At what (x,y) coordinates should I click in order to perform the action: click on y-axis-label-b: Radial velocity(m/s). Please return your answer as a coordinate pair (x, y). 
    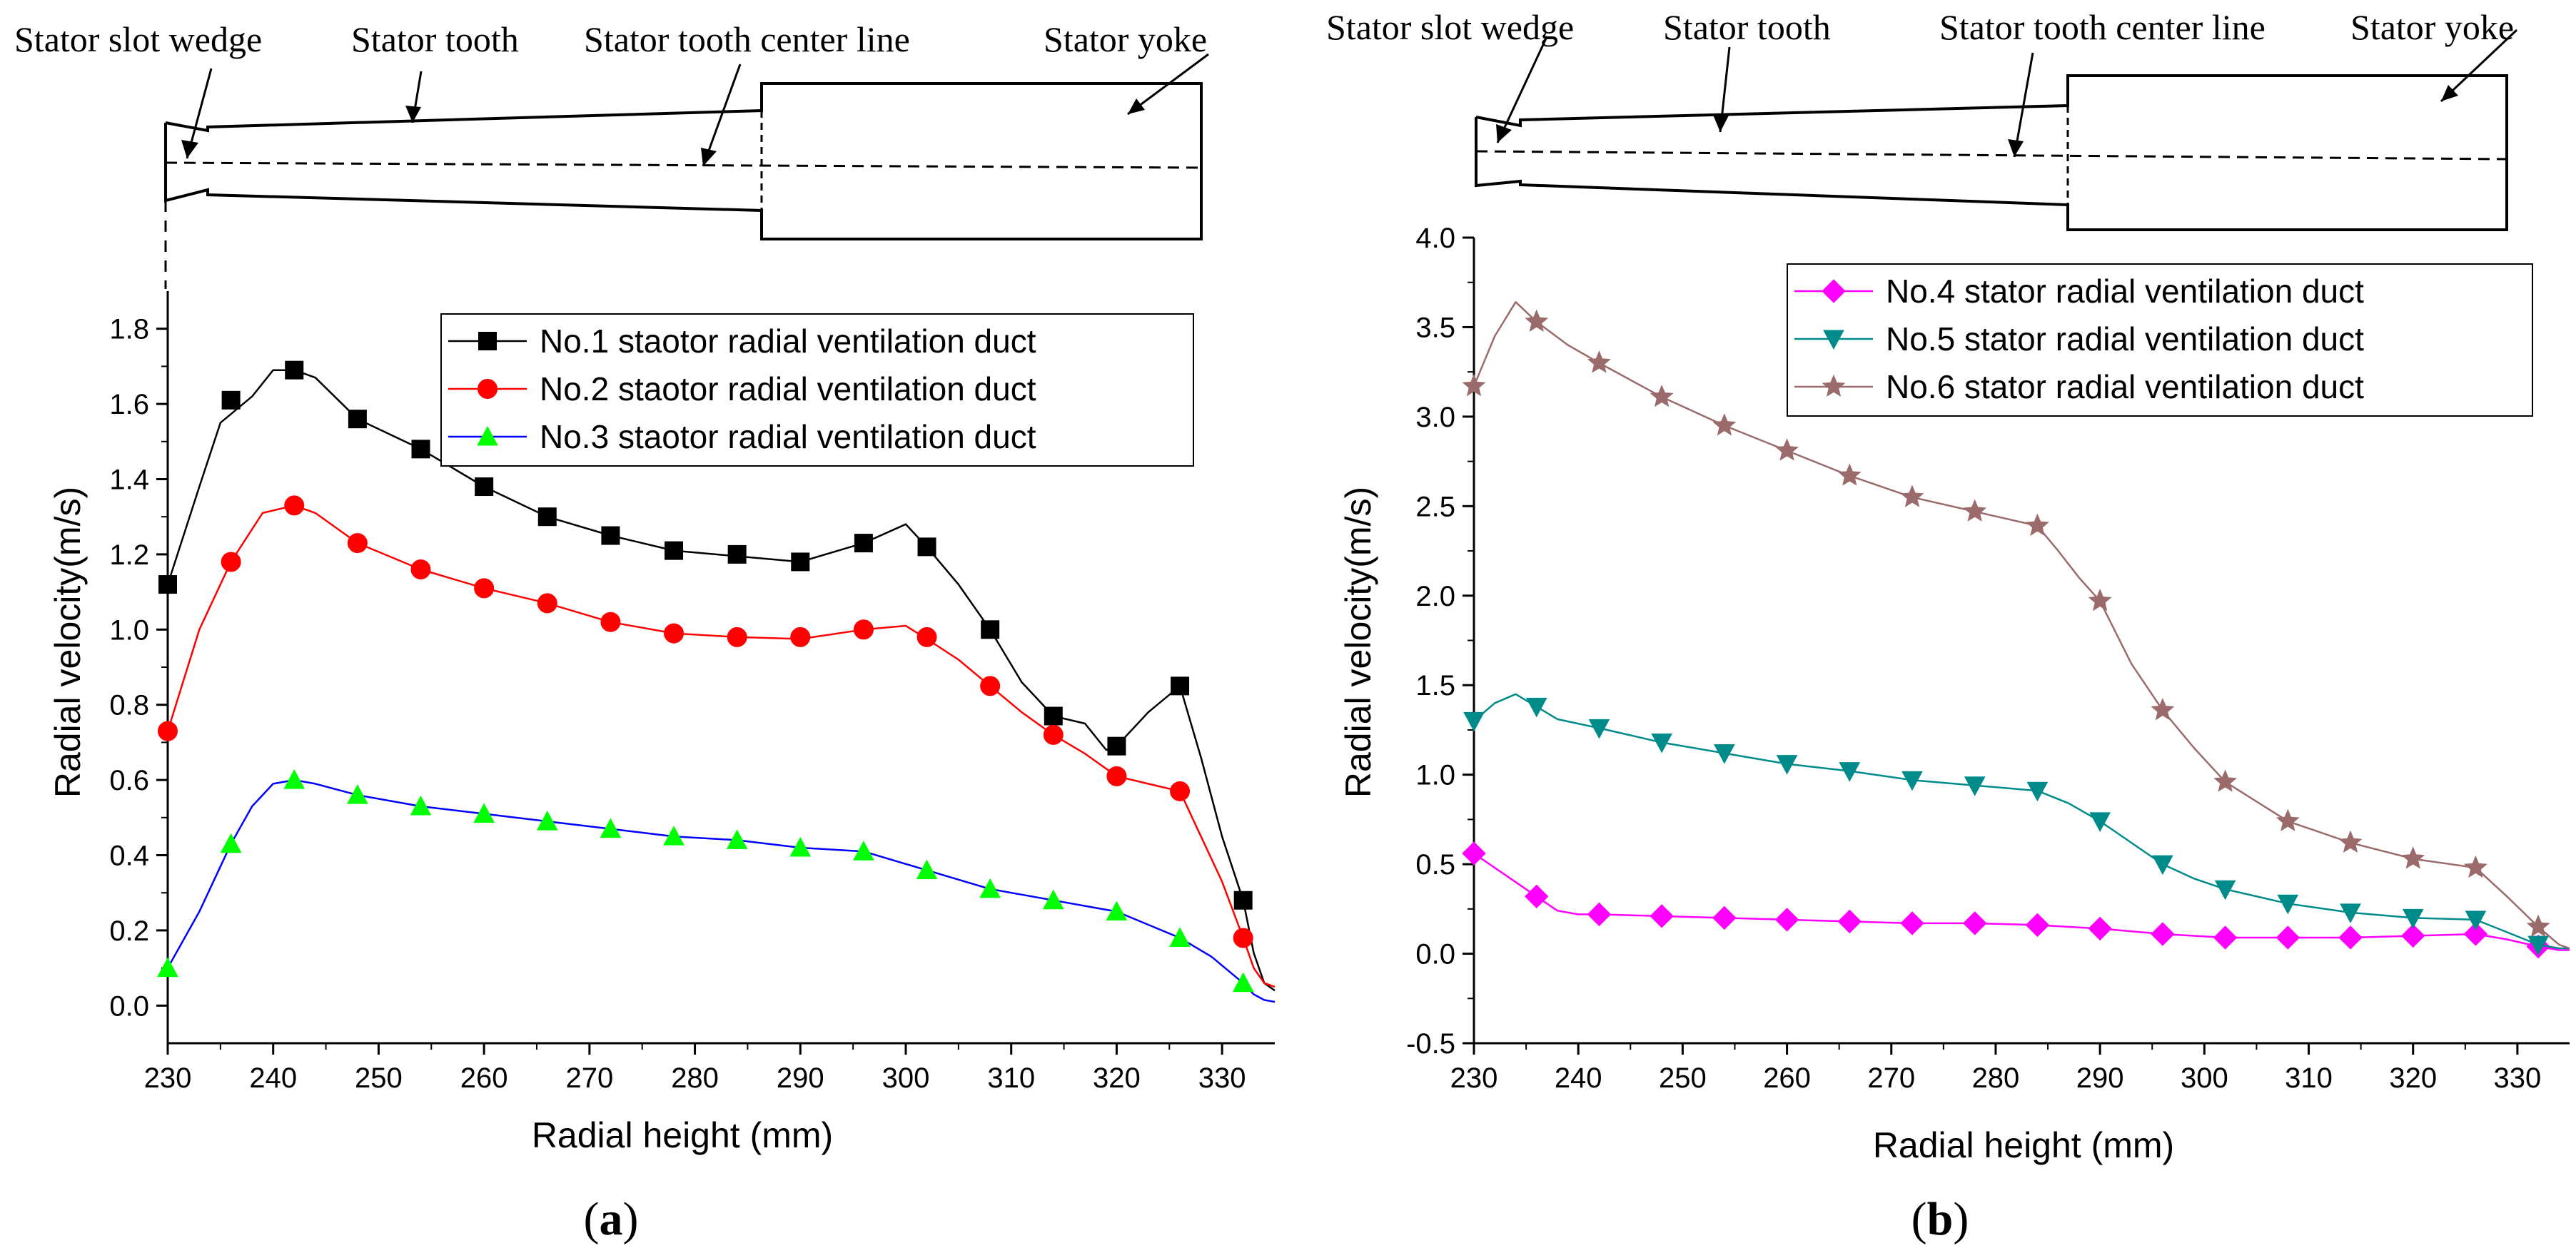
    Looking at the image, I should click on (1358, 642).